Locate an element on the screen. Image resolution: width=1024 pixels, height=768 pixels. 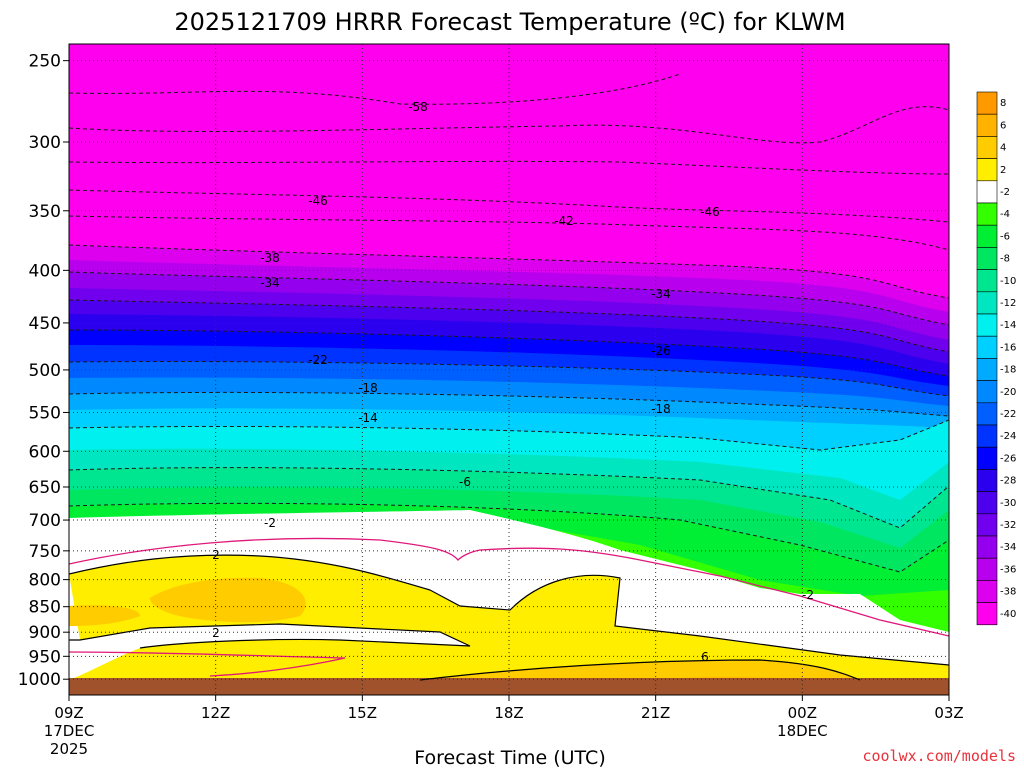
colorbar-label: -16 is located at coordinates (1008, 347).